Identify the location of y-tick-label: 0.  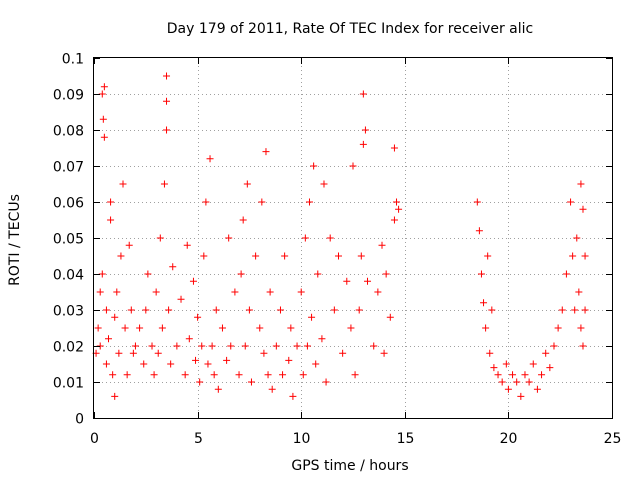
(79, 420).